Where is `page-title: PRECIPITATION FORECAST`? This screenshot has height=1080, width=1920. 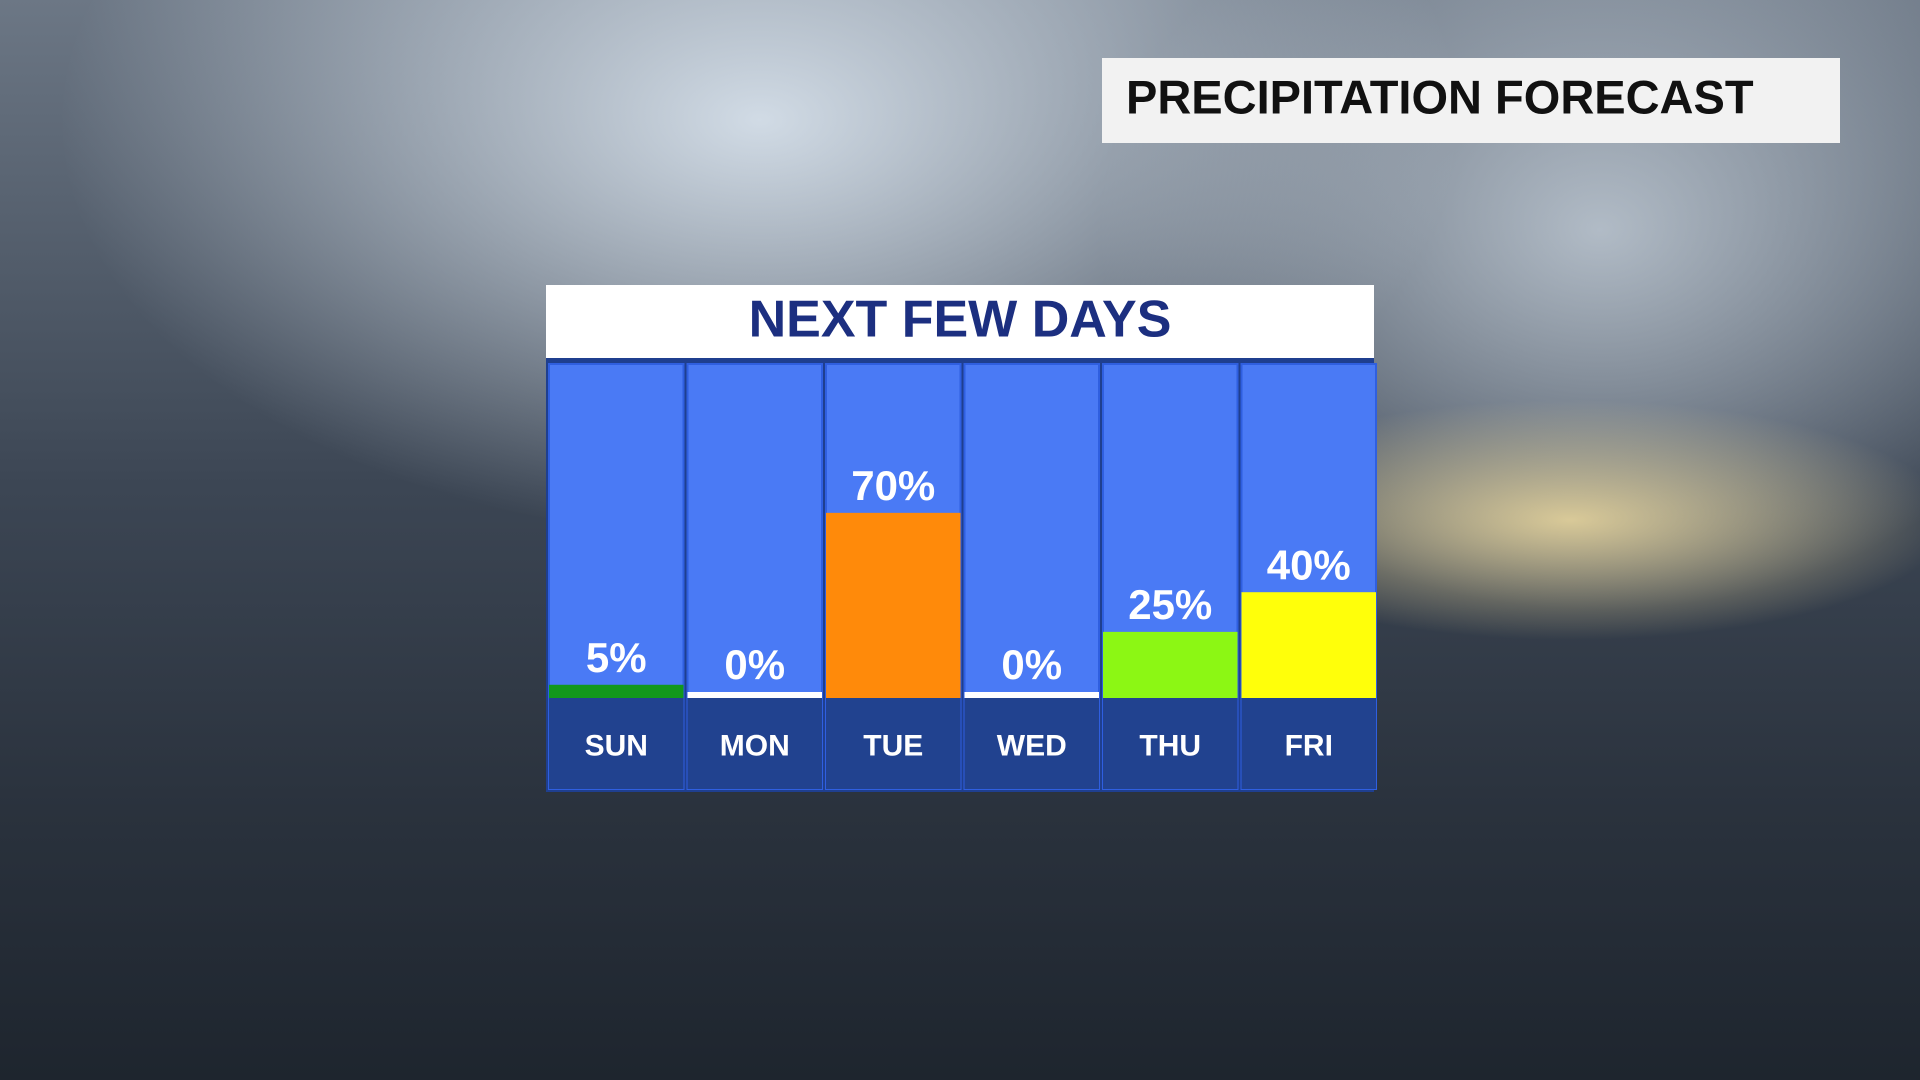
page-title: PRECIPITATION FORECAST is located at coordinates (1440, 96).